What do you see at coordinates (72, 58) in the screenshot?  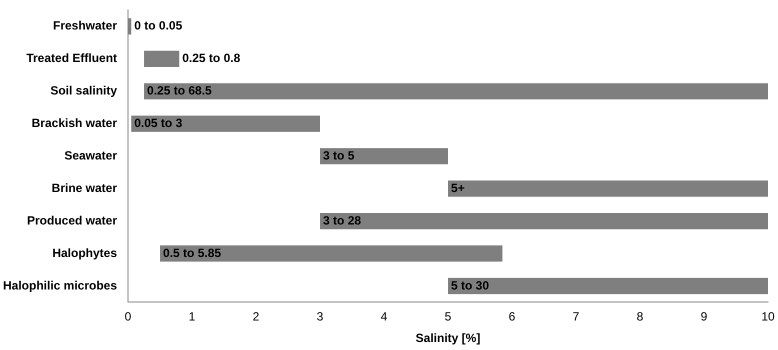 I see `y-tick-label: Treated Effluent` at bounding box center [72, 58].